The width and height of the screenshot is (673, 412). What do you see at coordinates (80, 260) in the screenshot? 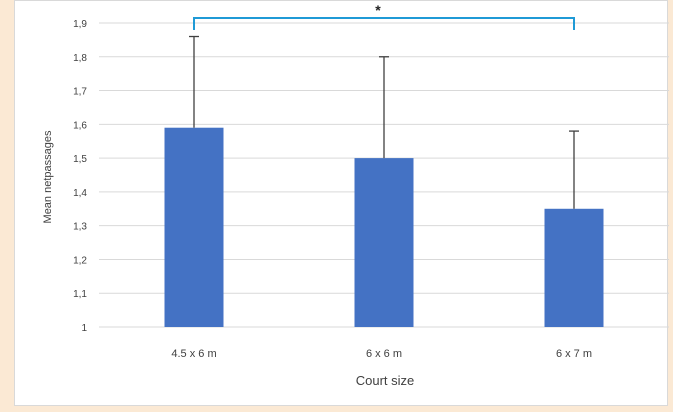
I see `y-tick-label: 1,2` at bounding box center [80, 260].